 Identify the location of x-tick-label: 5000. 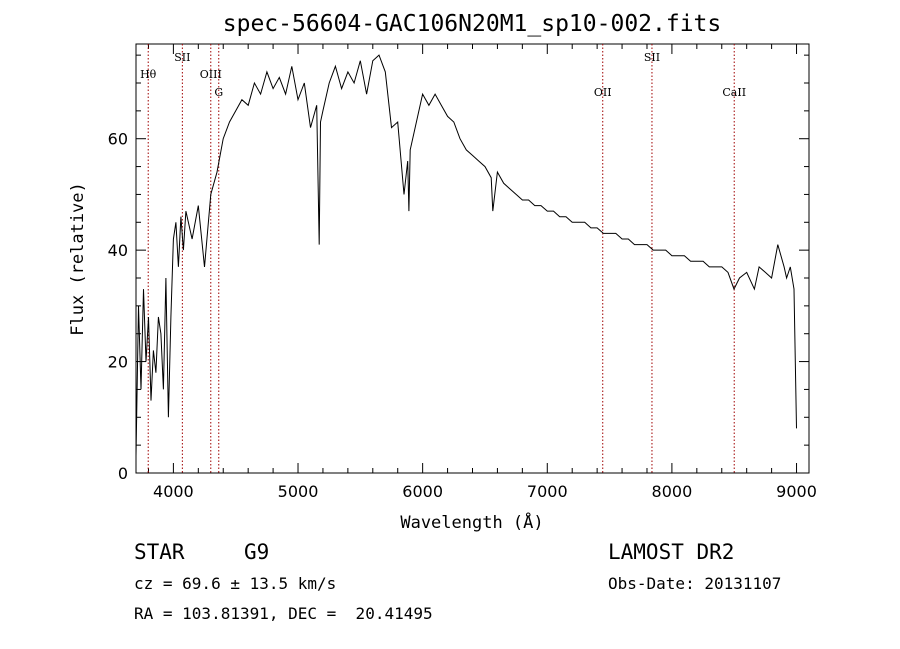
(298, 491).